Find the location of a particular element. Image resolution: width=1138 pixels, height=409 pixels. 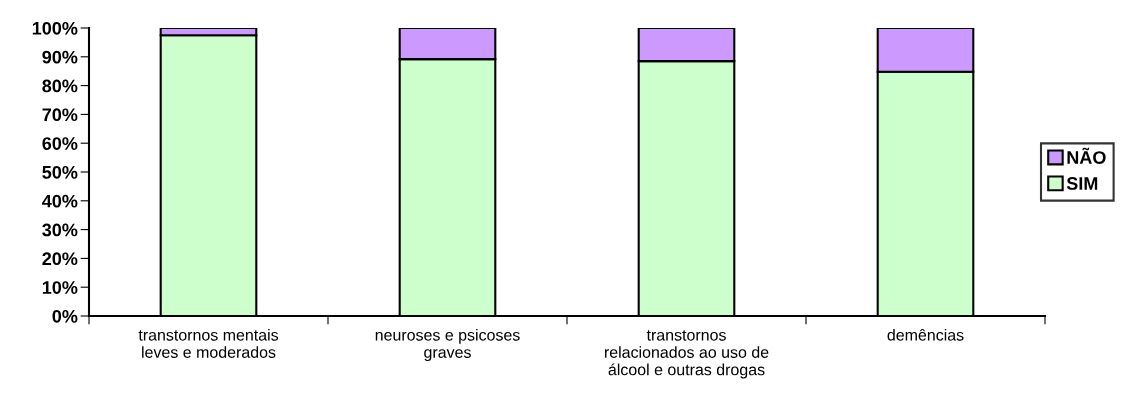

y-tick-label: 80% is located at coordinates (60, 86).